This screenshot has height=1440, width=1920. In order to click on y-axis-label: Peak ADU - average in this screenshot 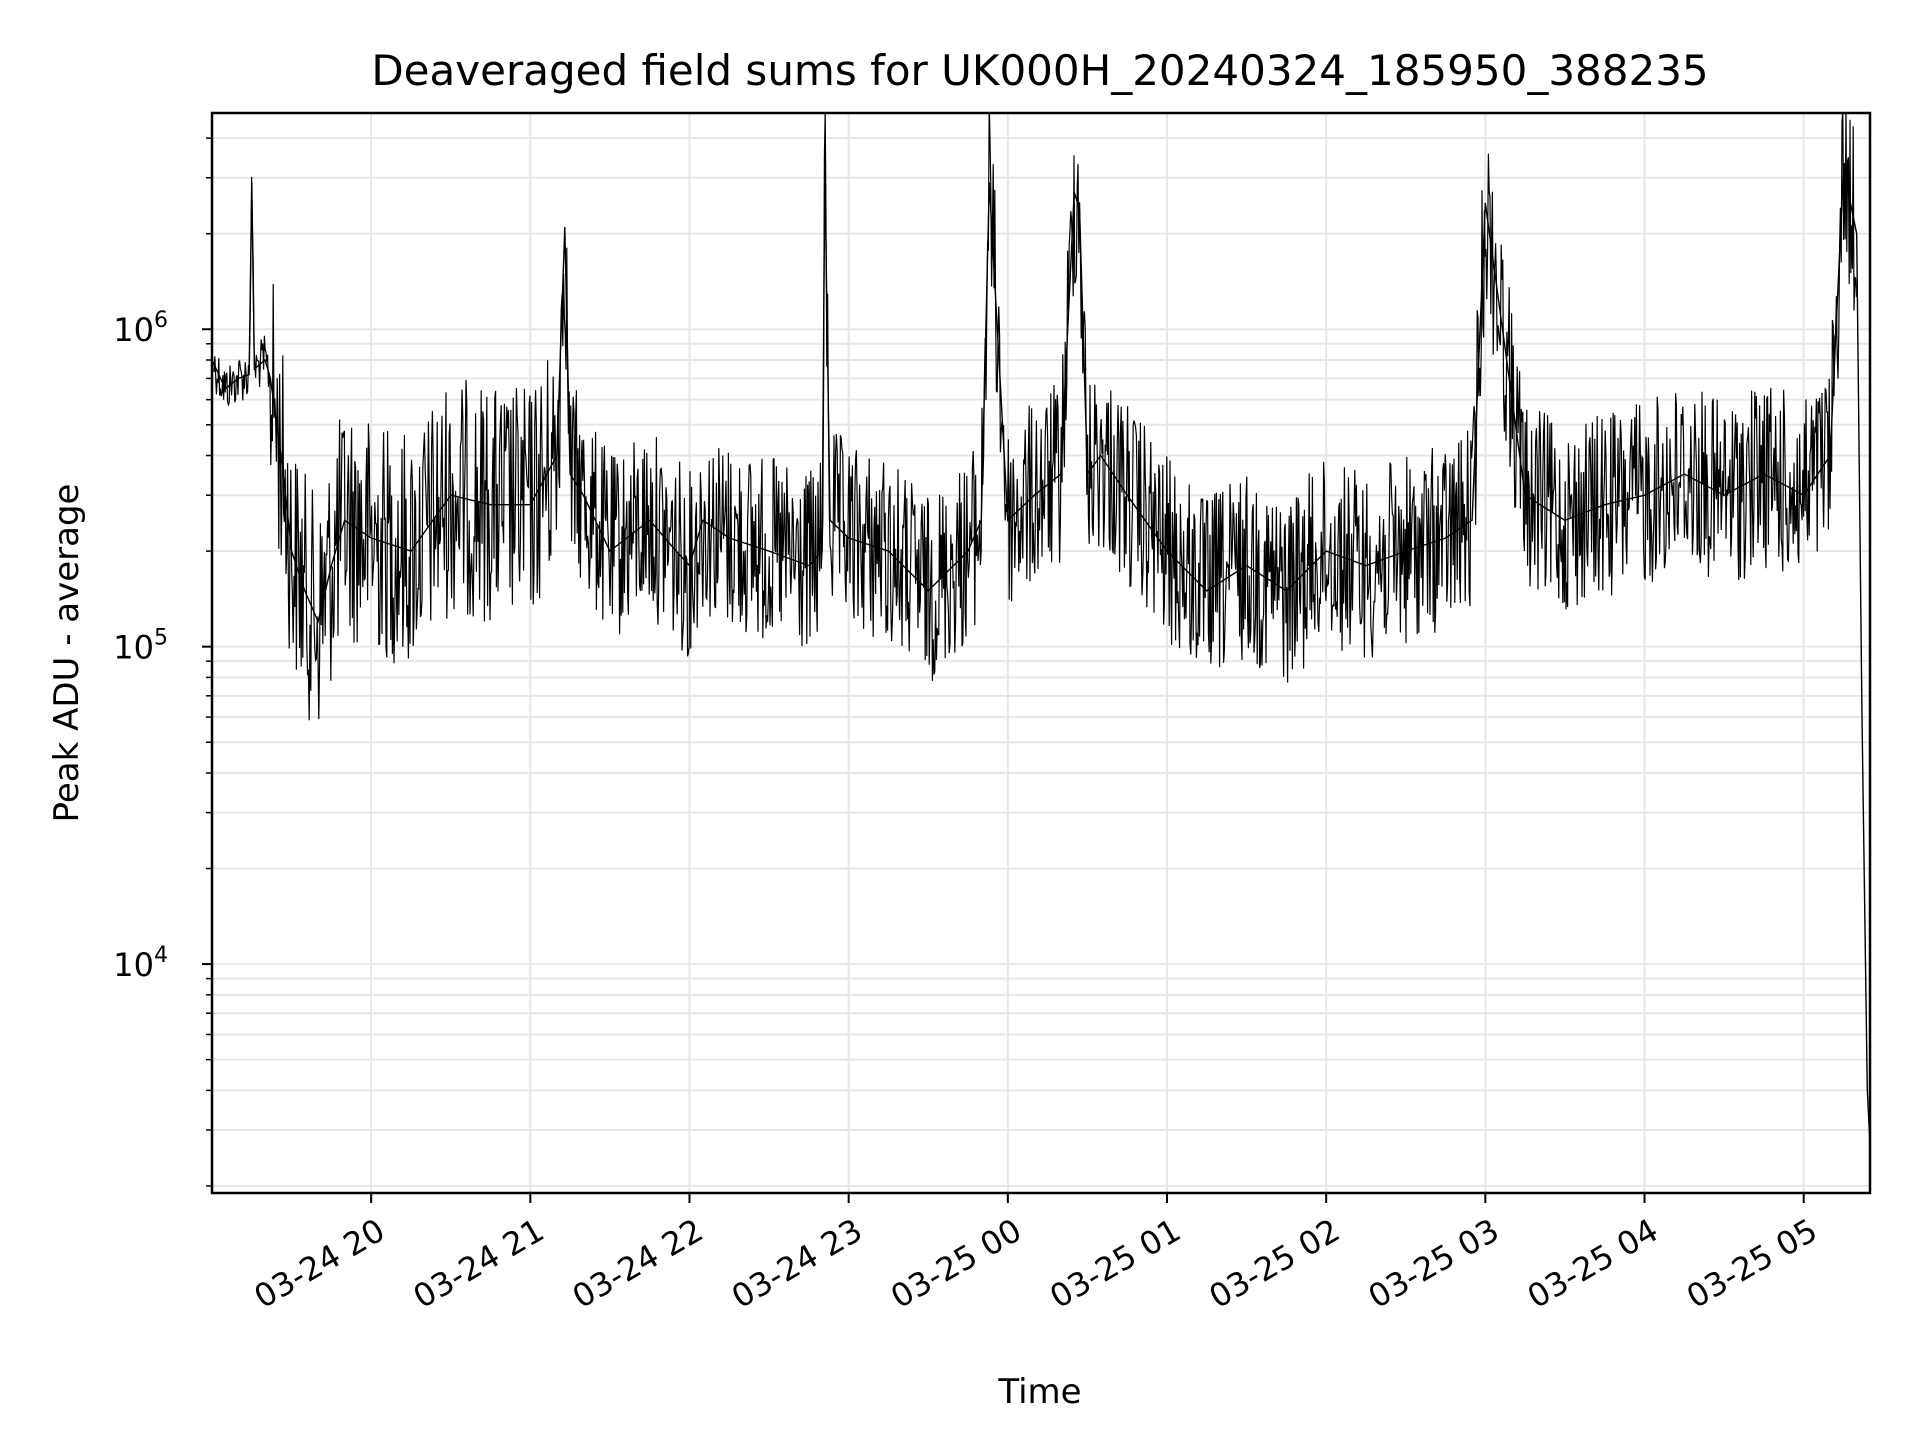, I will do `click(67, 653)`.